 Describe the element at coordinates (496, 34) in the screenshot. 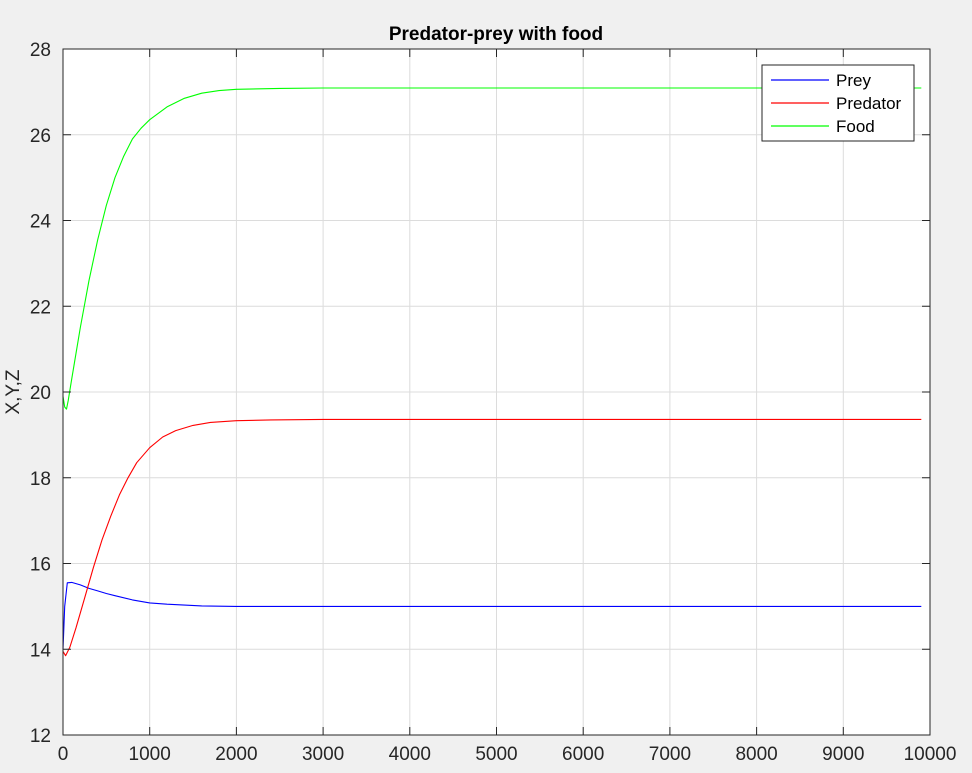

I see `chart-title: Predator-prey with food` at that location.